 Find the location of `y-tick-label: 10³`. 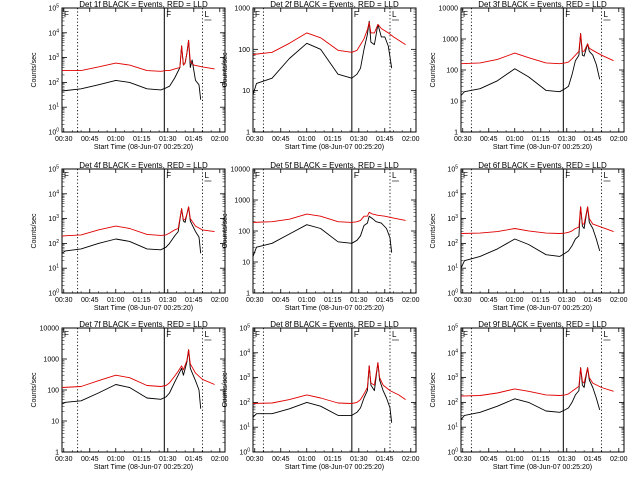

y-tick-label: 10³ is located at coordinates (53, 218).